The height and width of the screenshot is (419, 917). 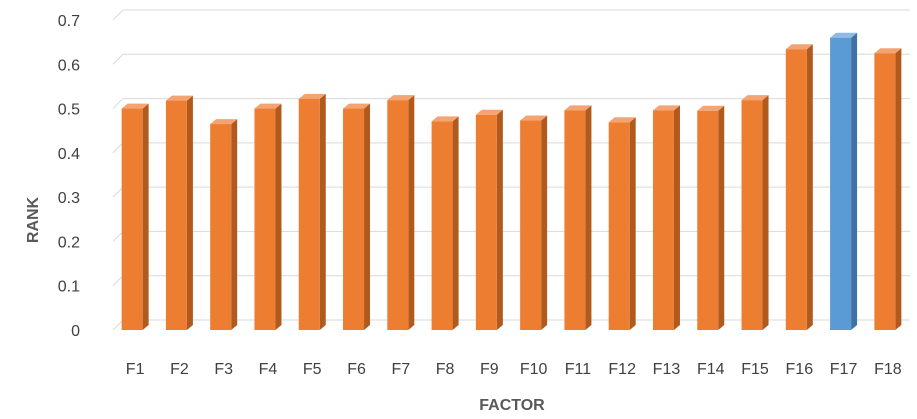 I want to click on x-tick-label: F7, so click(x=400, y=369).